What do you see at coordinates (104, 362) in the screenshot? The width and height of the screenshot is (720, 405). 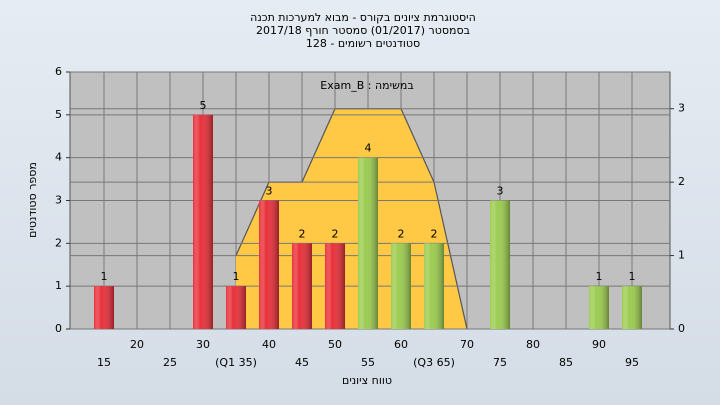 I see `x-tick-label: 15` at bounding box center [104, 362].